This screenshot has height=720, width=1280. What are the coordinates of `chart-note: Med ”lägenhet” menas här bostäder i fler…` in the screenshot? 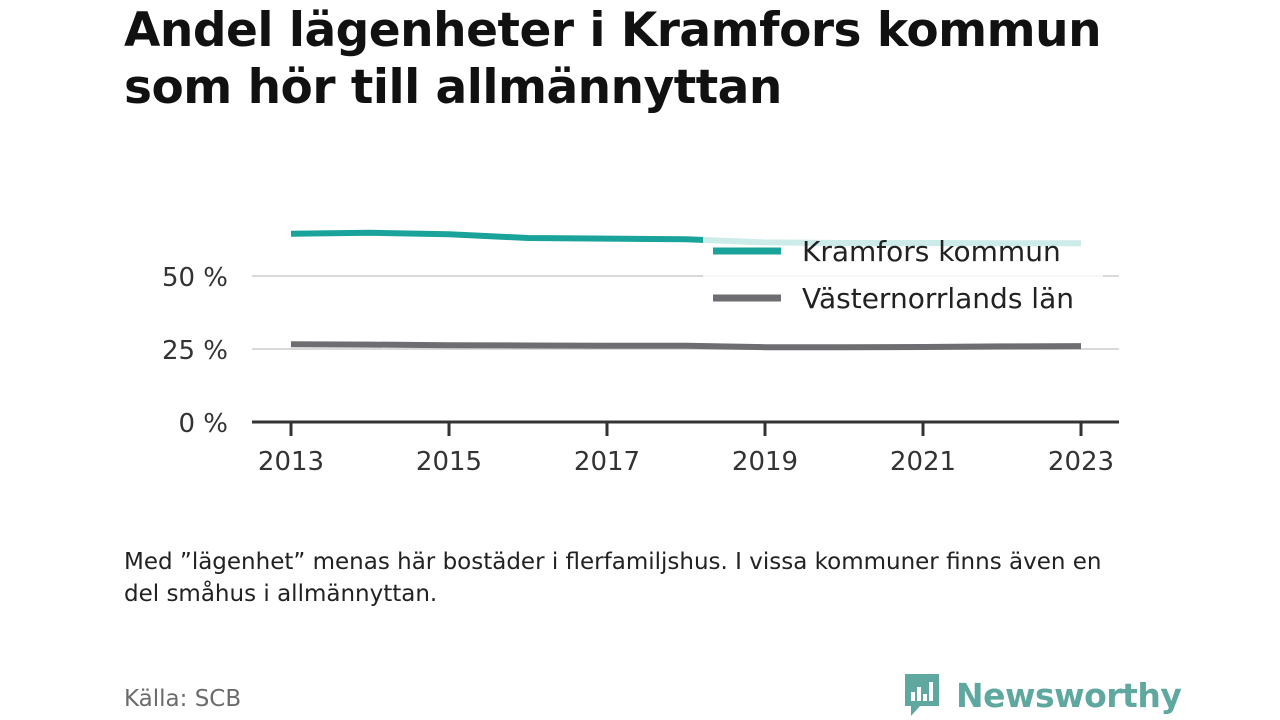 It's located at (613, 578).